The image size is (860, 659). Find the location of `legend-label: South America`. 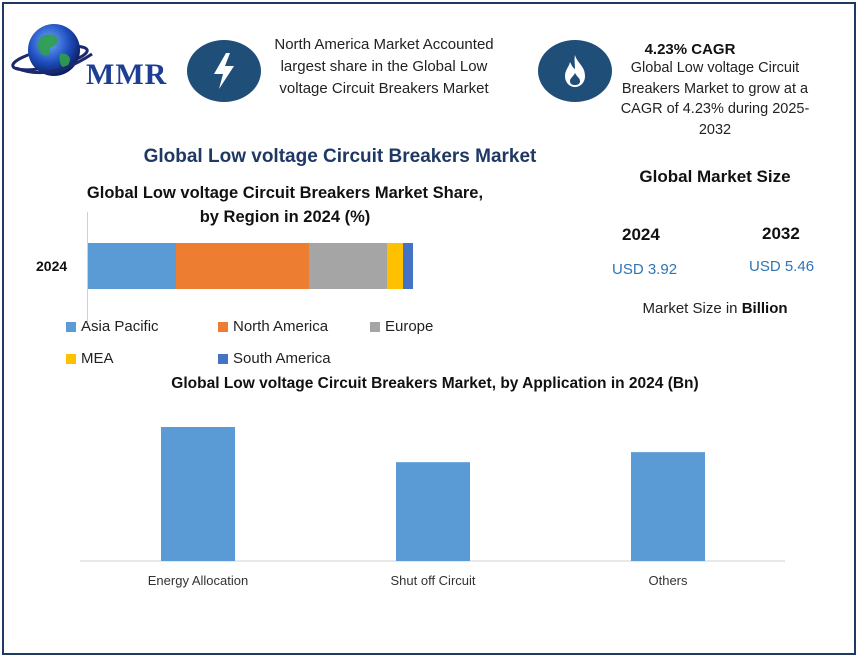

legend-label: South America is located at coordinates (282, 358).